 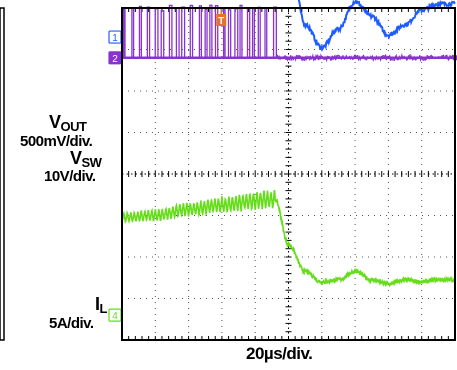 What do you see at coordinates (115, 59) in the screenshot?
I see `vsw-marker-label: 2` at bounding box center [115, 59].